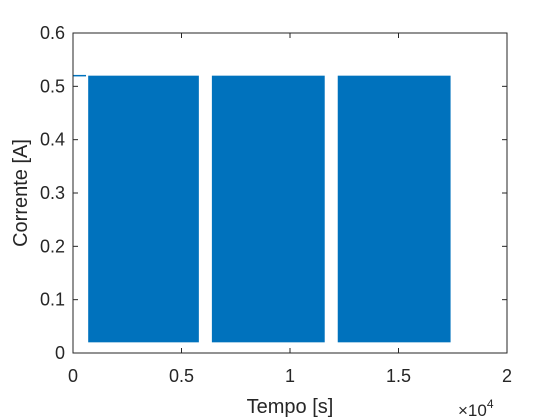 The image size is (560, 420). What do you see at coordinates (52, 246) in the screenshot?
I see `y-tick-label: 0.2` at bounding box center [52, 246].